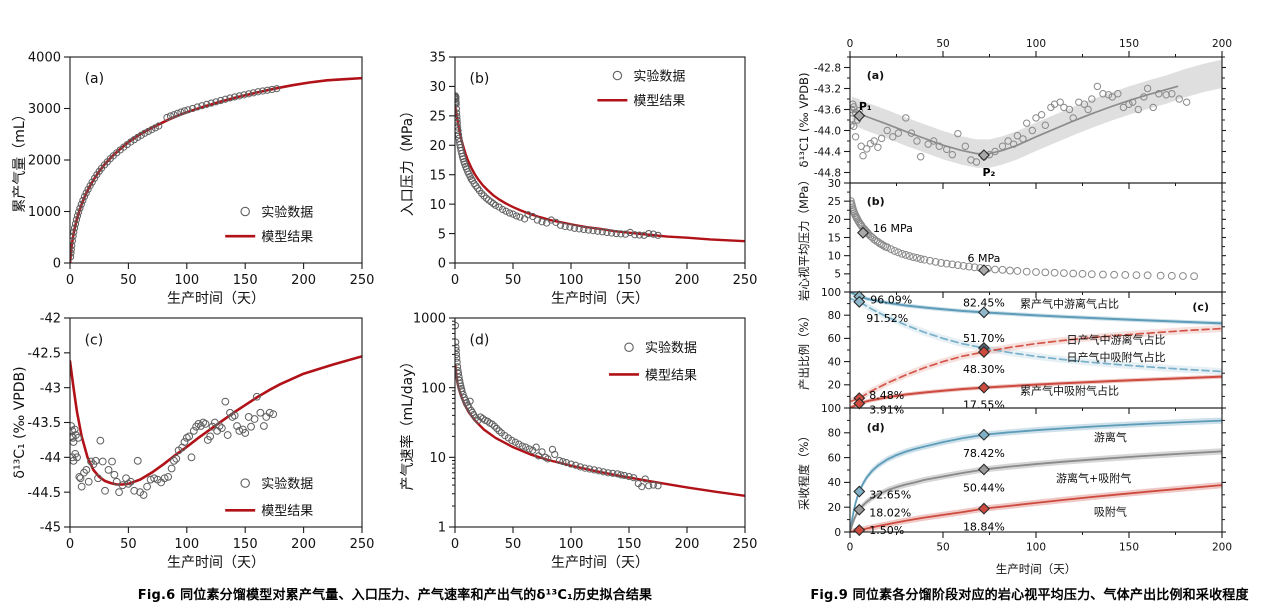 This screenshot has width=1269, height=612. I want to click on svg-text: 日产气中游离气占比, so click(1115, 340).